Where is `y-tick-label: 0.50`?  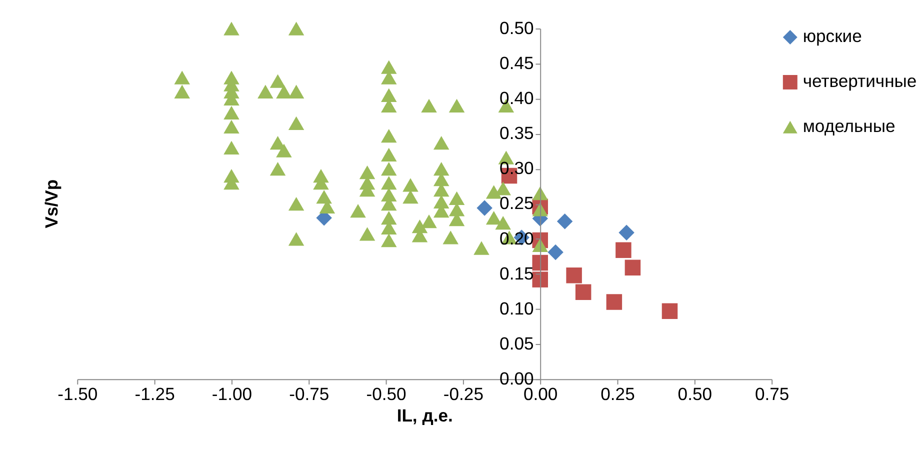
y-tick-label: 0.50 is located at coordinates (517, 28).